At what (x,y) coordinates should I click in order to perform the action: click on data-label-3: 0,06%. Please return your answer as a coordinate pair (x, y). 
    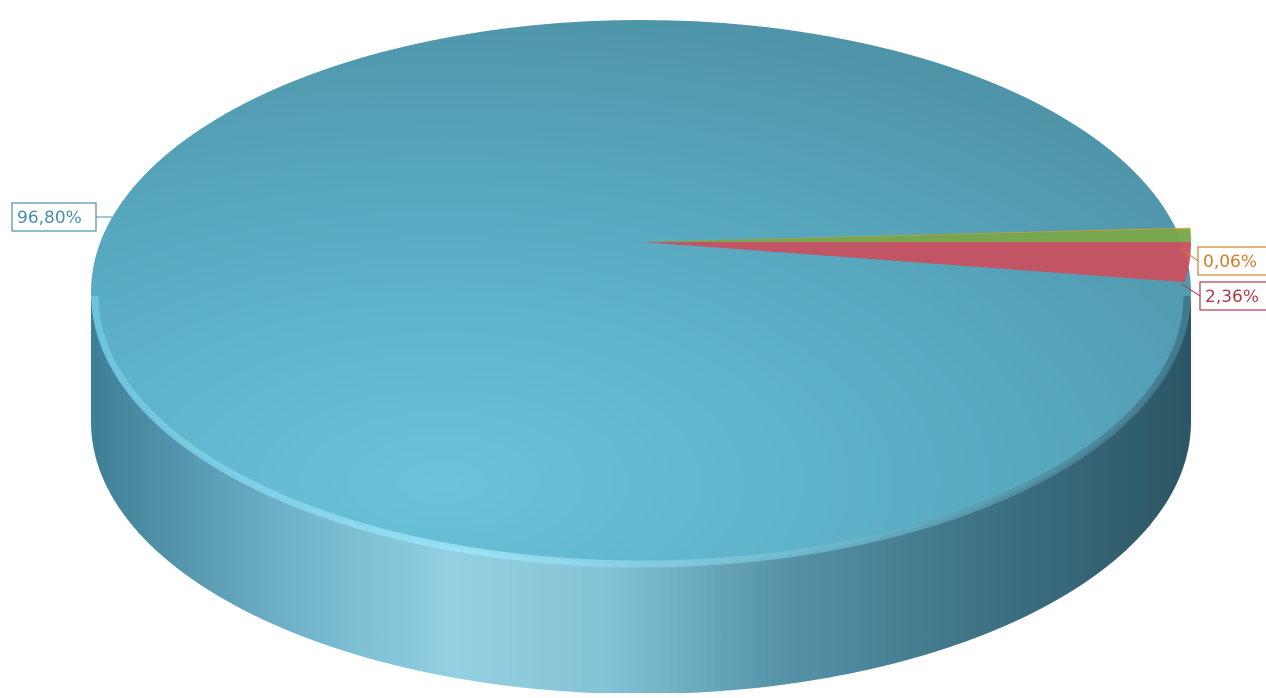
    Looking at the image, I should click on (1230, 262).